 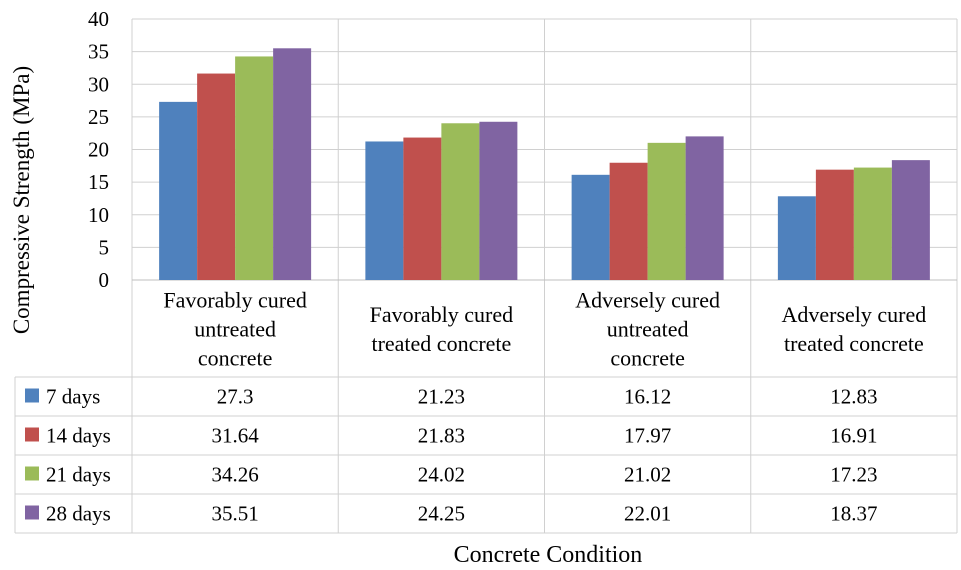 I want to click on table-value: 34.26, so click(x=235, y=475).